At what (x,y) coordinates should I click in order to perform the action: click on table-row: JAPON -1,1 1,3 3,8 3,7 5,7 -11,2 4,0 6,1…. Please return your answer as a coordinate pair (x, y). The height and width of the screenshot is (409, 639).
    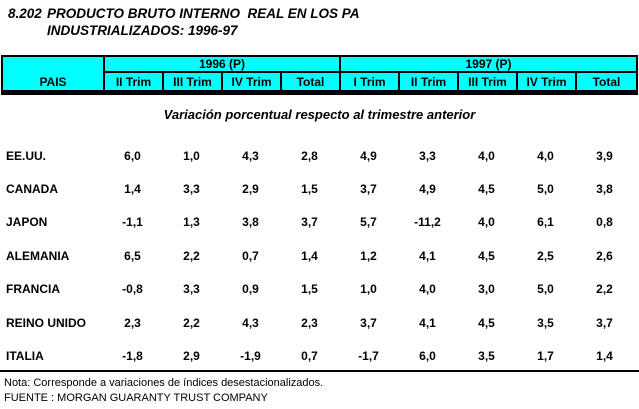
    Looking at the image, I should click on (319, 222).